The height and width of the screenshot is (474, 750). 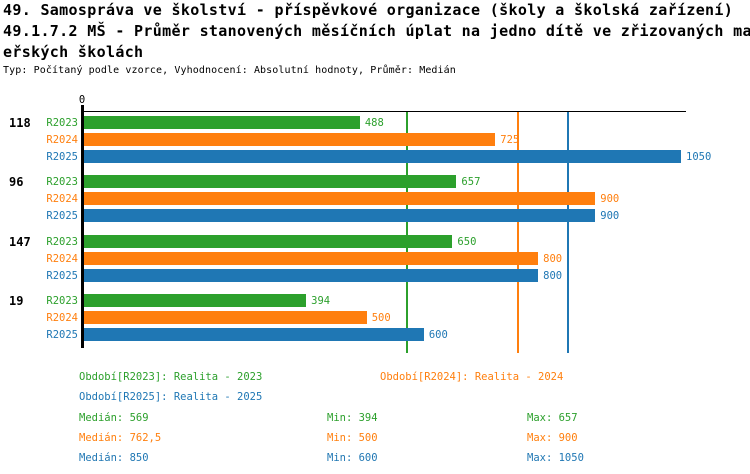 I want to click on bar-value-label: 500, so click(x=381, y=317).